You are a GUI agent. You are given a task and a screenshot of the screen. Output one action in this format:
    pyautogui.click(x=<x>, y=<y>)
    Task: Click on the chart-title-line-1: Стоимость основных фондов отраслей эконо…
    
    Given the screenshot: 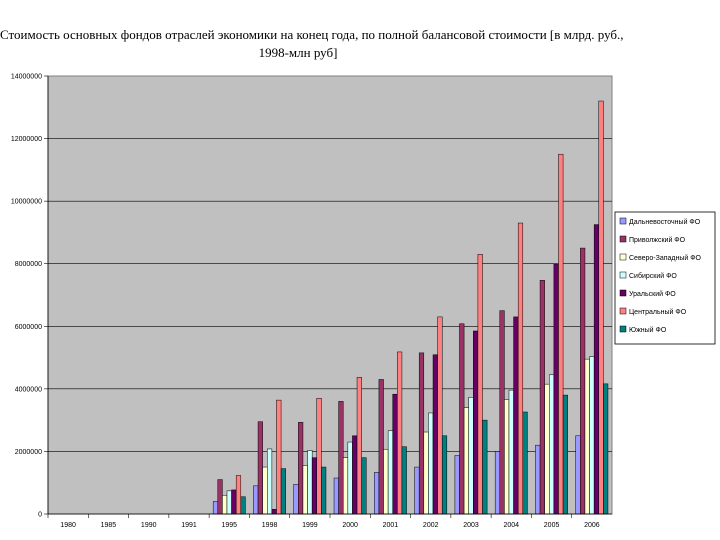 What is the action you would take?
    pyautogui.click(x=312, y=34)
    